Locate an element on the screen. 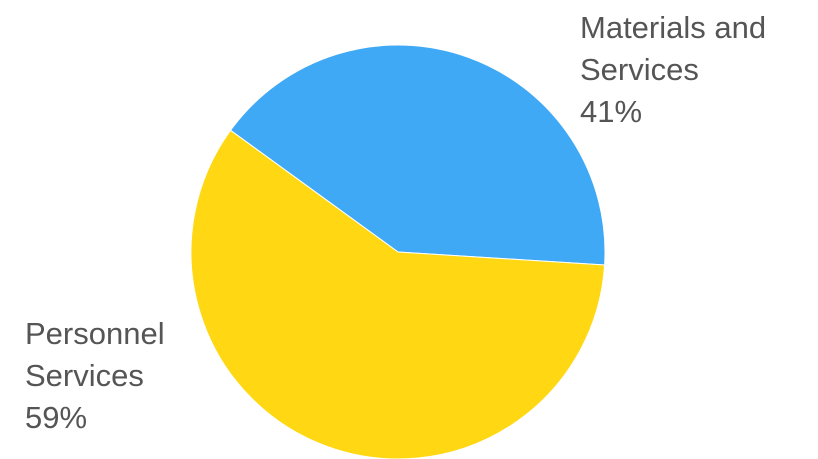 This screenshot has height=459, width=818. slice-label-materials-and-services: Materials and Services 41% is located at coordinates (677, 69).